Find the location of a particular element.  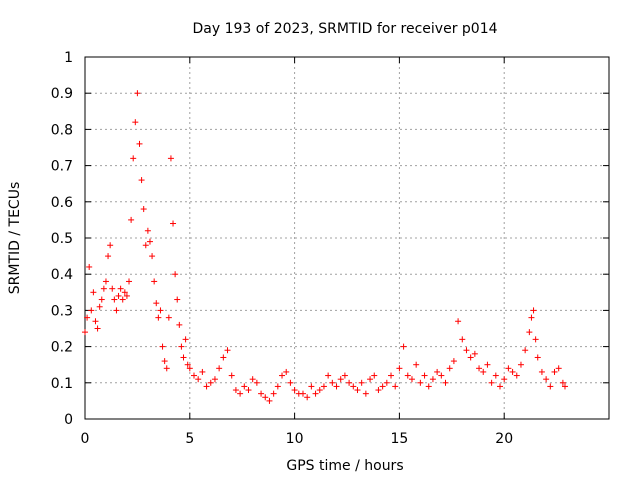

x-tick-label: 5 is located at coordinates (189, 439).